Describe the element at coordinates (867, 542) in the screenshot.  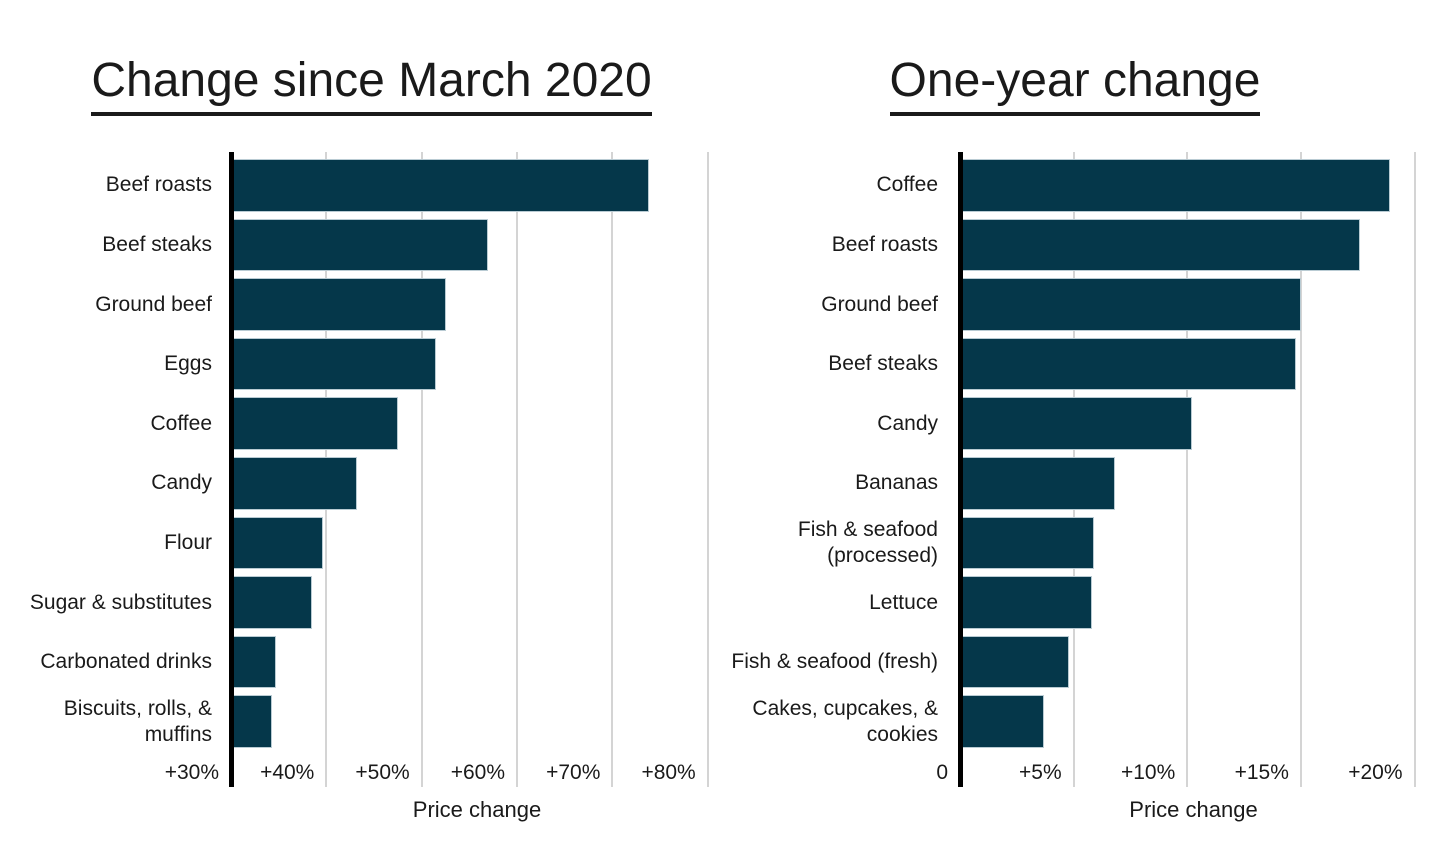
I see `category-label: Fish & seafood (processed)` at that location.